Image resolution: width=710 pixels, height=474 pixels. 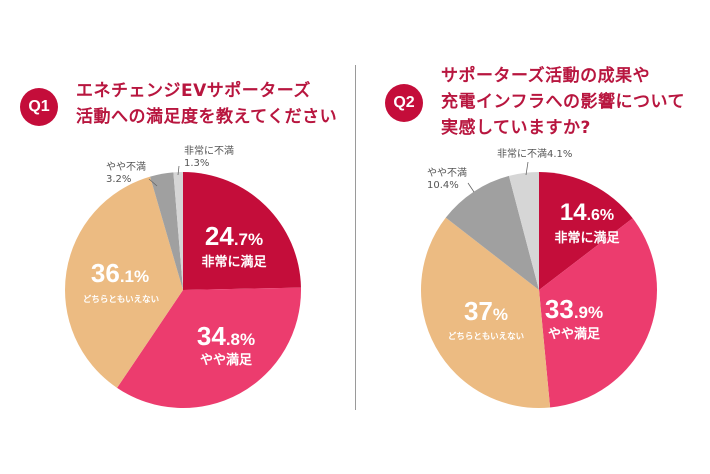 I want to click on q2-label-very-dissatisfied: 非常に不満4.1%, so click(x=534, y=153).